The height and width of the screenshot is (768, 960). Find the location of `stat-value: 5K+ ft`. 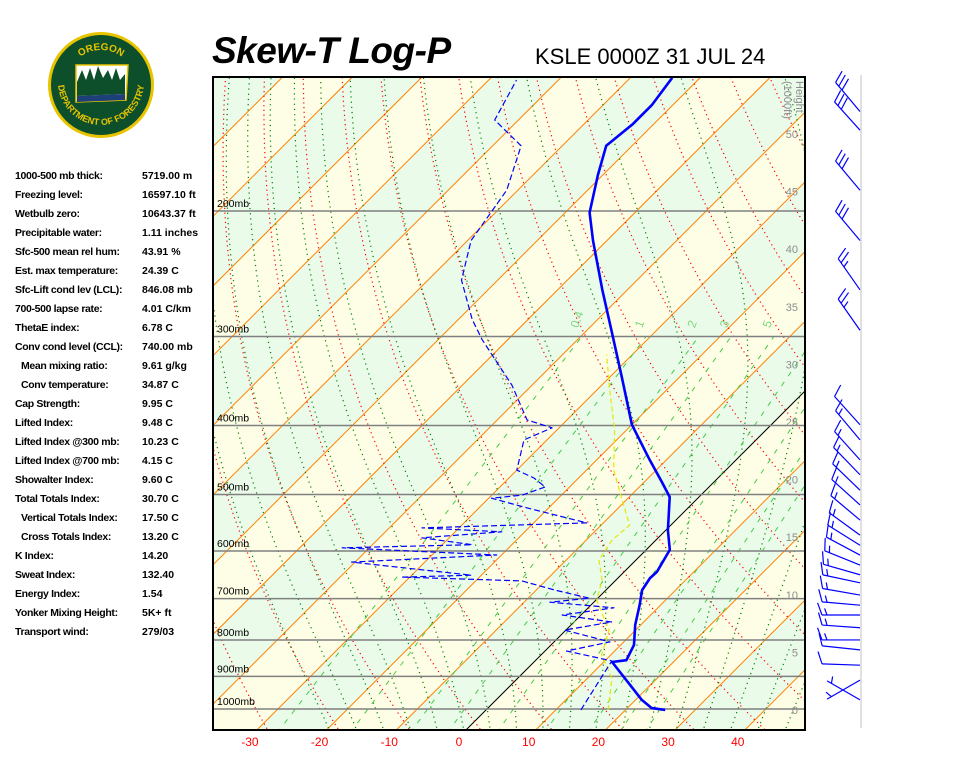

stat-value: 5K+ ft is located at coordinates (157, 613).